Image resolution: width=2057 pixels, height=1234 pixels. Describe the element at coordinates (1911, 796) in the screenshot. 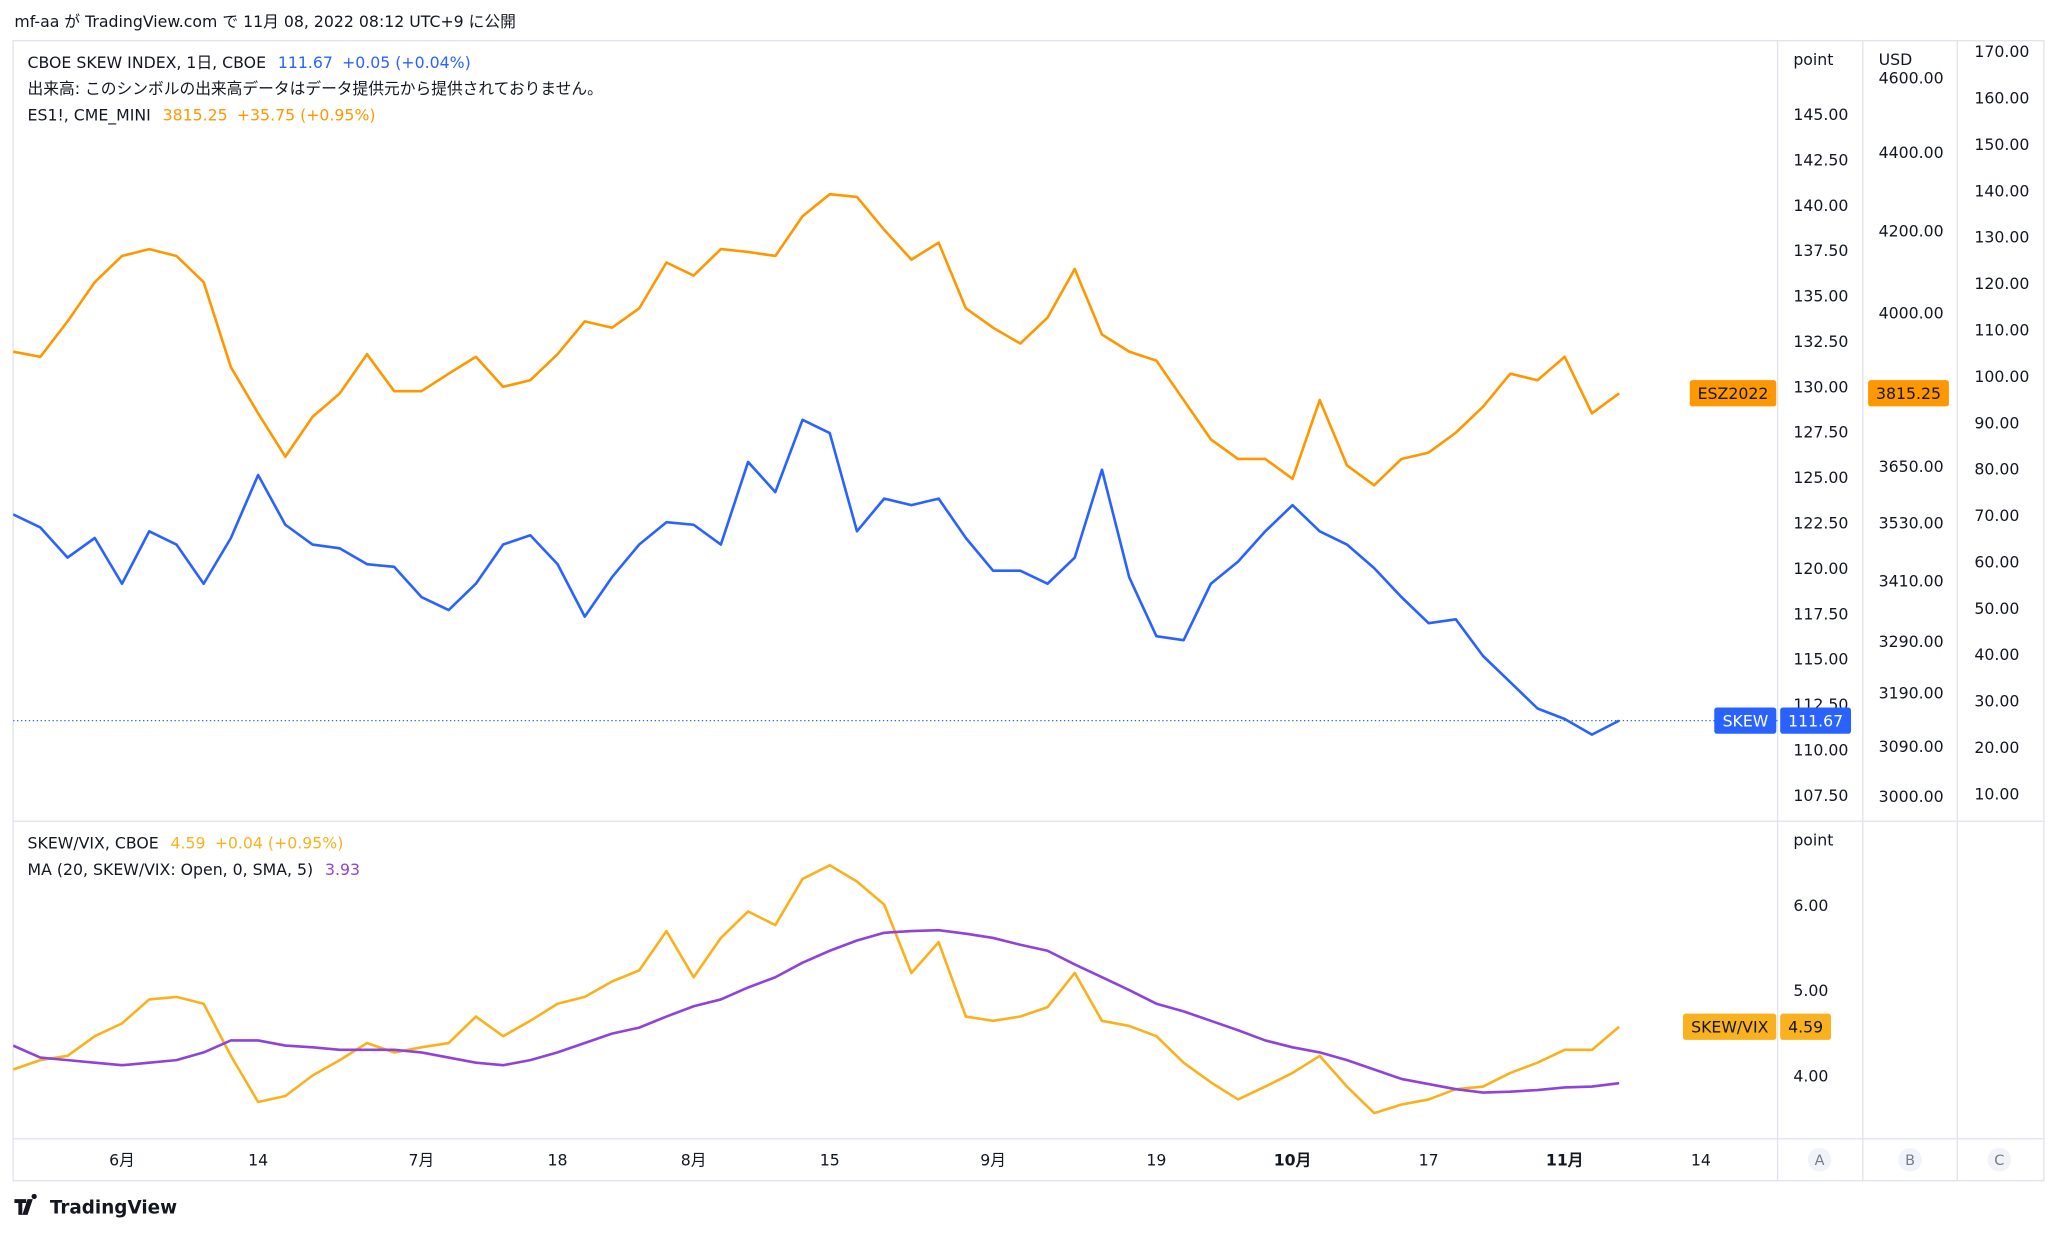

I see `y-tick-label: 3000.00` at that location.